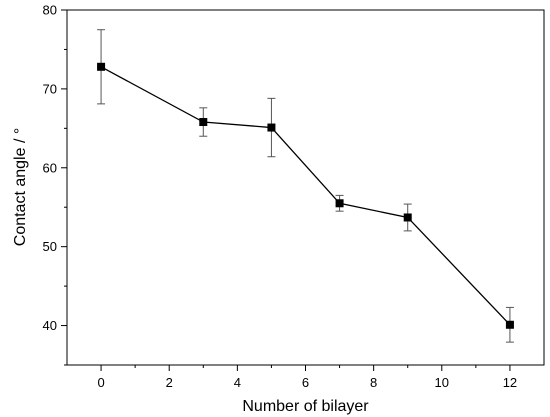 The image size is (550, 417). I want to click on x-axis-ticks: 0 2 4 6 8 10 12, so click(307, 377).